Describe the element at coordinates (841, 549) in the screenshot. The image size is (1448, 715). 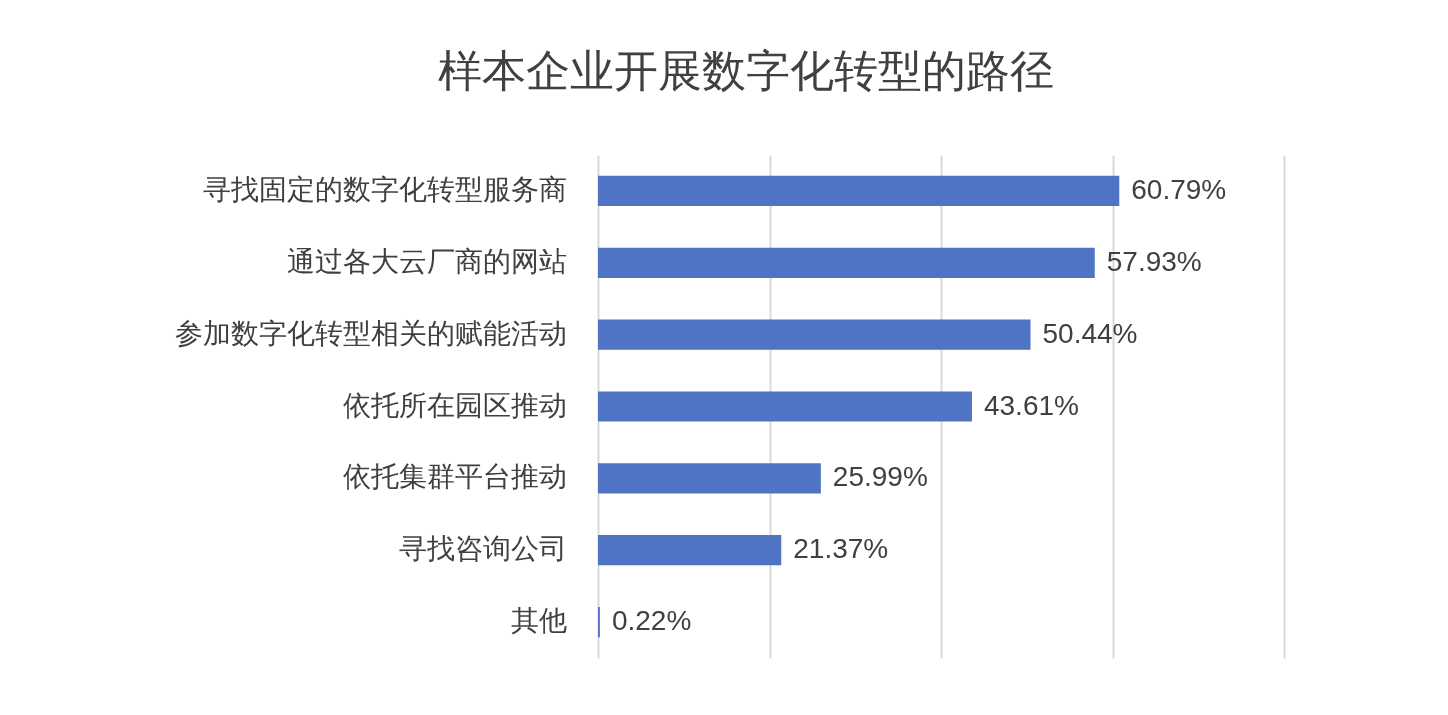
I see `data-label: 21.37%` at that location.